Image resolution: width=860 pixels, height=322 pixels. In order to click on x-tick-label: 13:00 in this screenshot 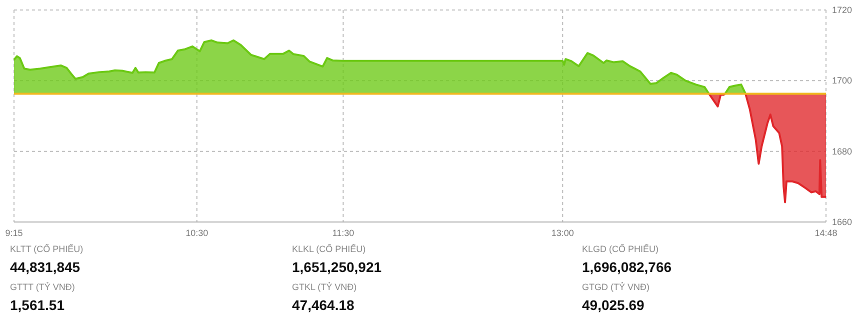, I will do `click(562, 233)`.